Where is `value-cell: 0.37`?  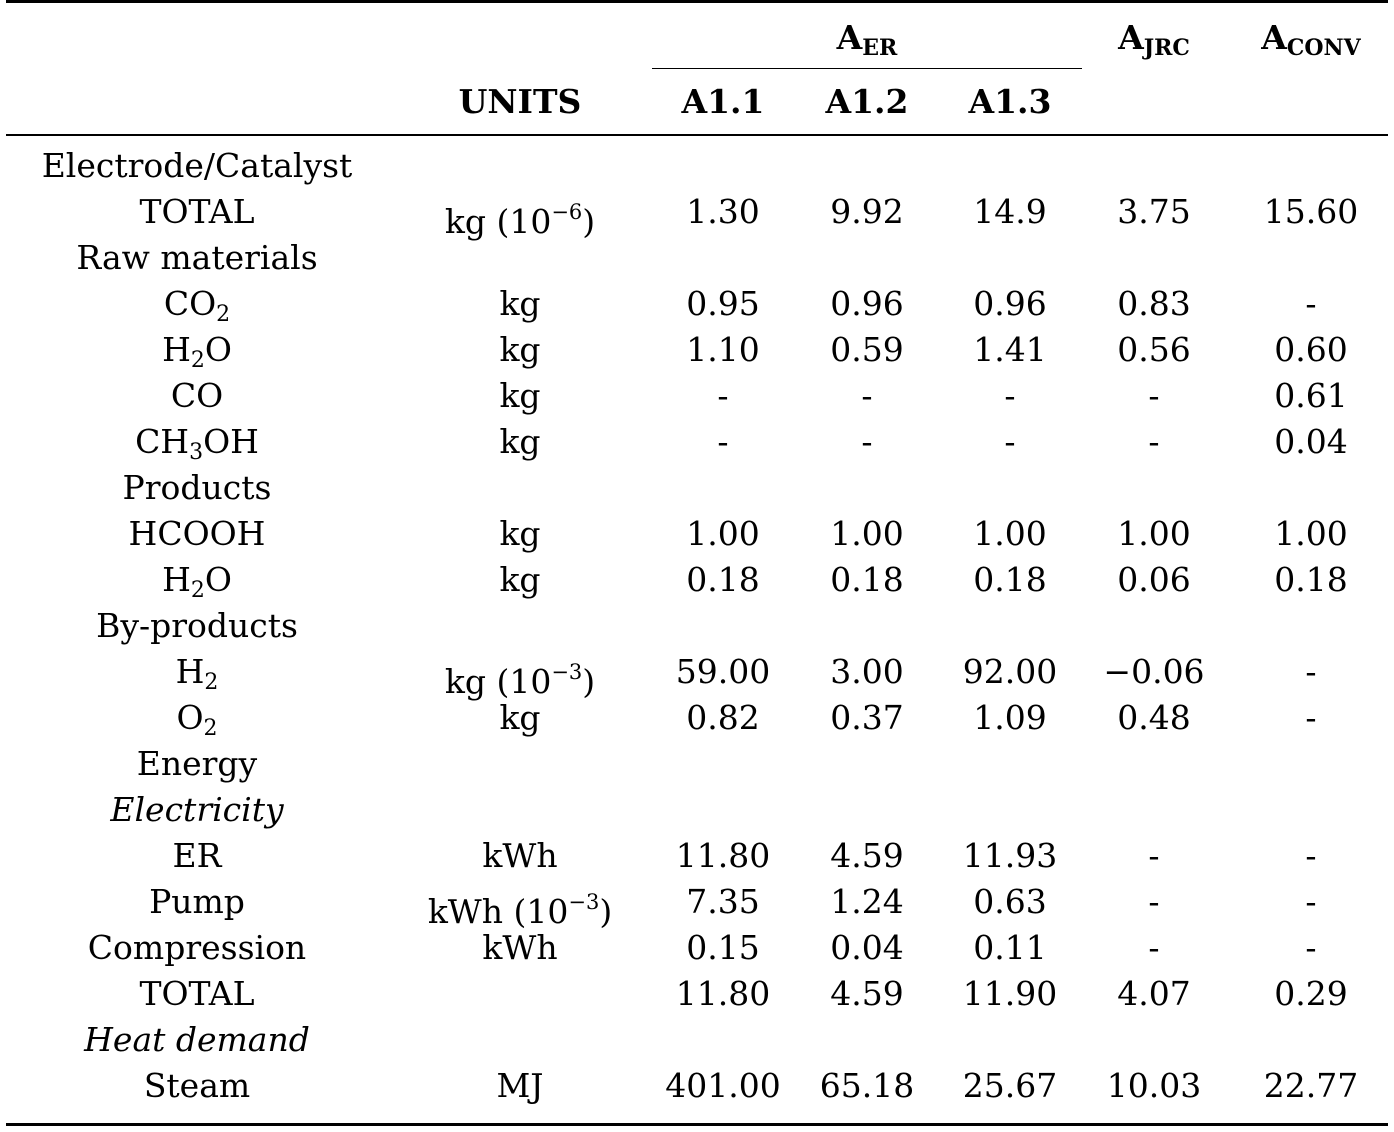
value-cell: 0.37 is located at coordinates (867, 717).